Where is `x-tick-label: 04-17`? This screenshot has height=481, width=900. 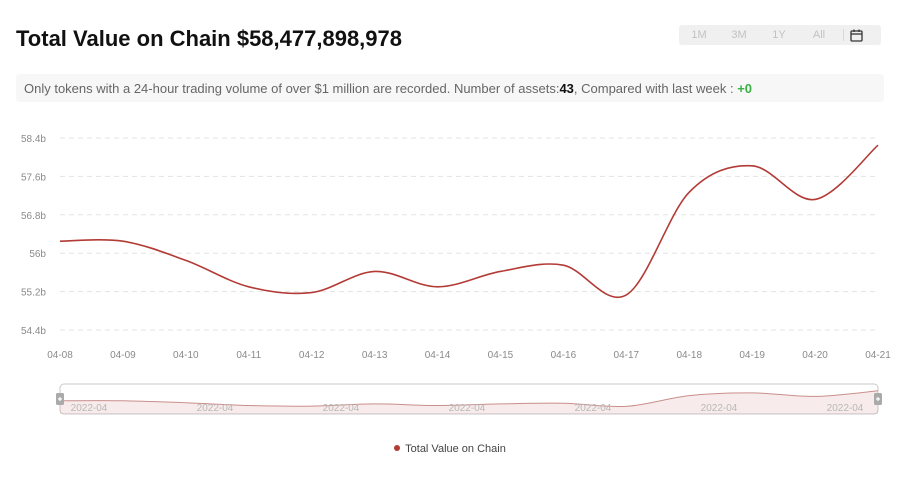
x-tick-label: 04-17 is located at coordinates (627, 355).